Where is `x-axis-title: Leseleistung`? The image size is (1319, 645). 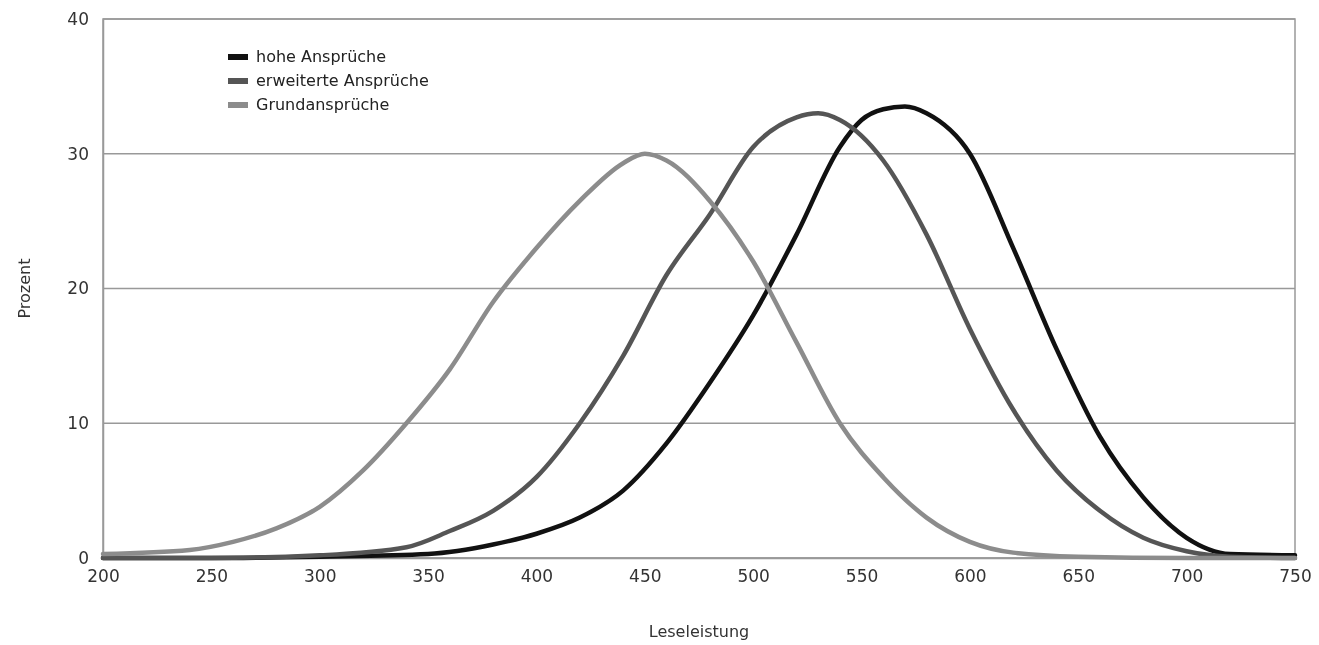 x-axis-title: Leseleistung is located at coordinates (699, 631).